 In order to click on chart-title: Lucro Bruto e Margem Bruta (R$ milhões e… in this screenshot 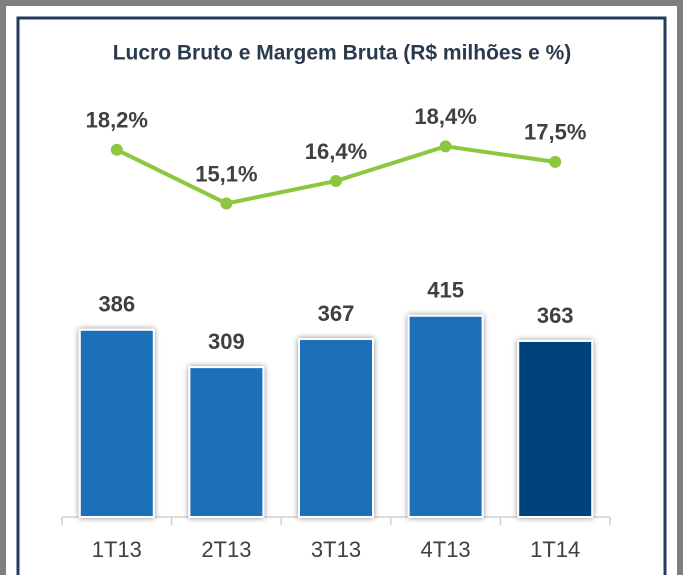, I will do `click(342, 53)`.